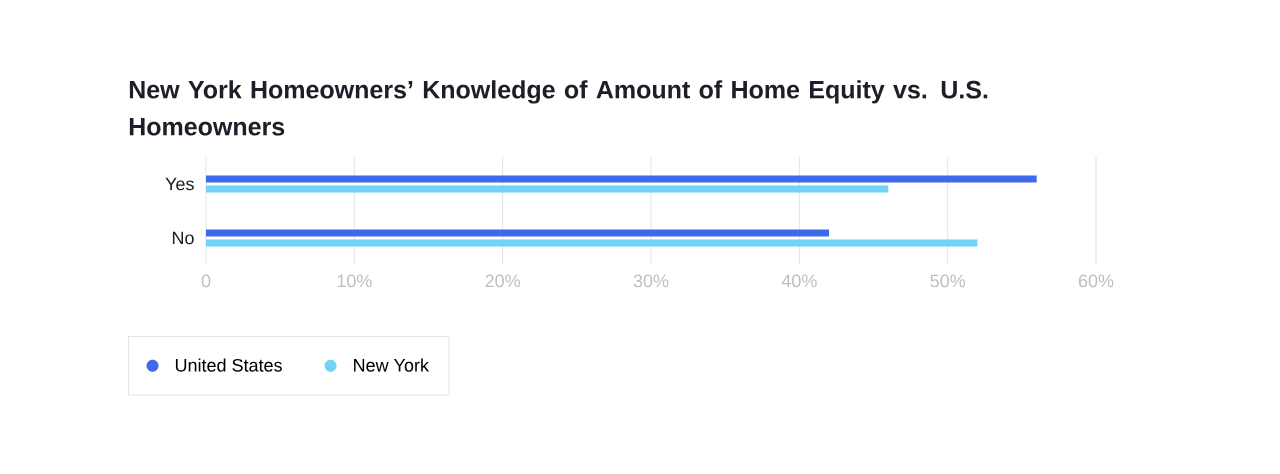 This screenshot has height=474, width=1280. Describe the element at coordinates (354, 281) in the screenshot. I see `x-tick-label: 10%` at that location.